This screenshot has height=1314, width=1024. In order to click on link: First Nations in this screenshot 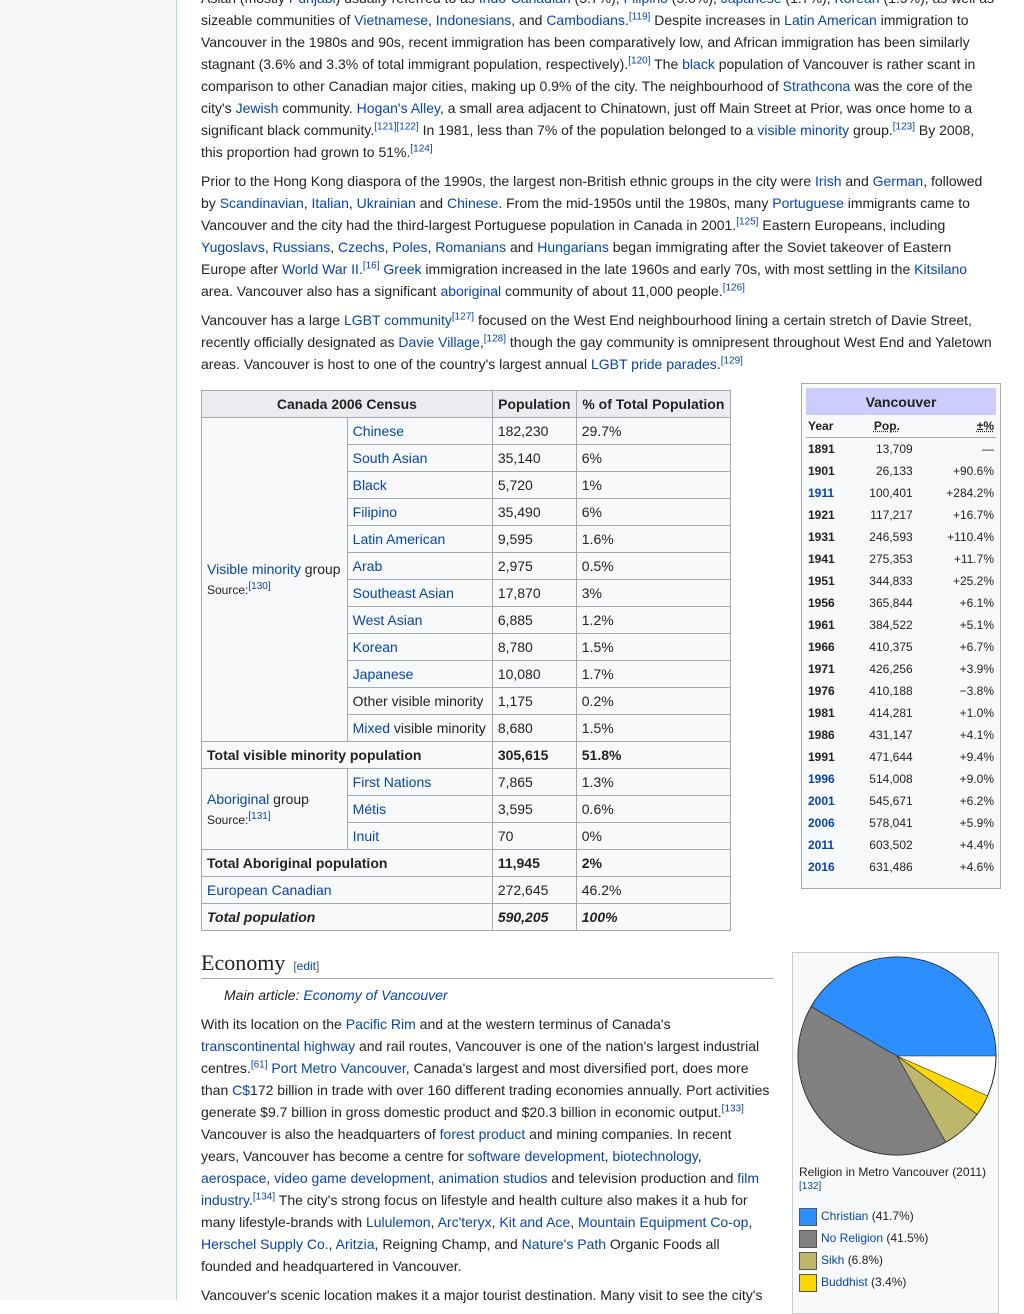, I will do `click(392, 782)`.